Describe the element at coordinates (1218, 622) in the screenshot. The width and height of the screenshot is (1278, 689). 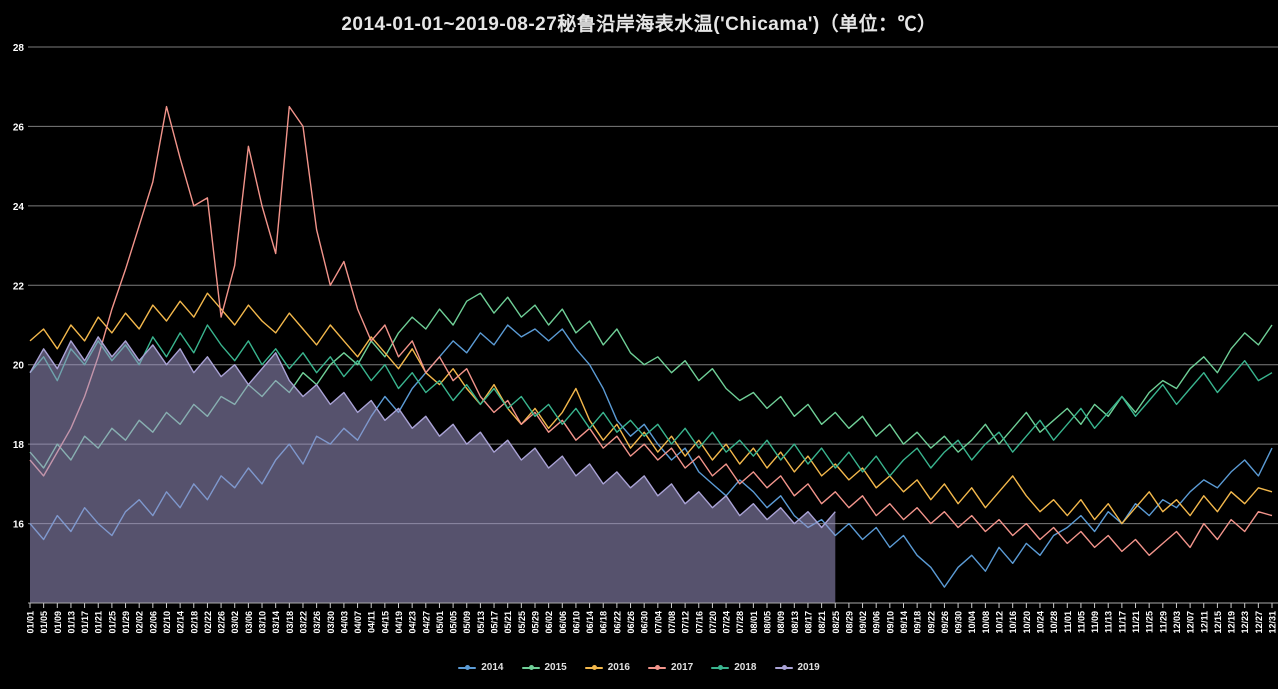
I see `x-tick-label: 12/15` at that location.